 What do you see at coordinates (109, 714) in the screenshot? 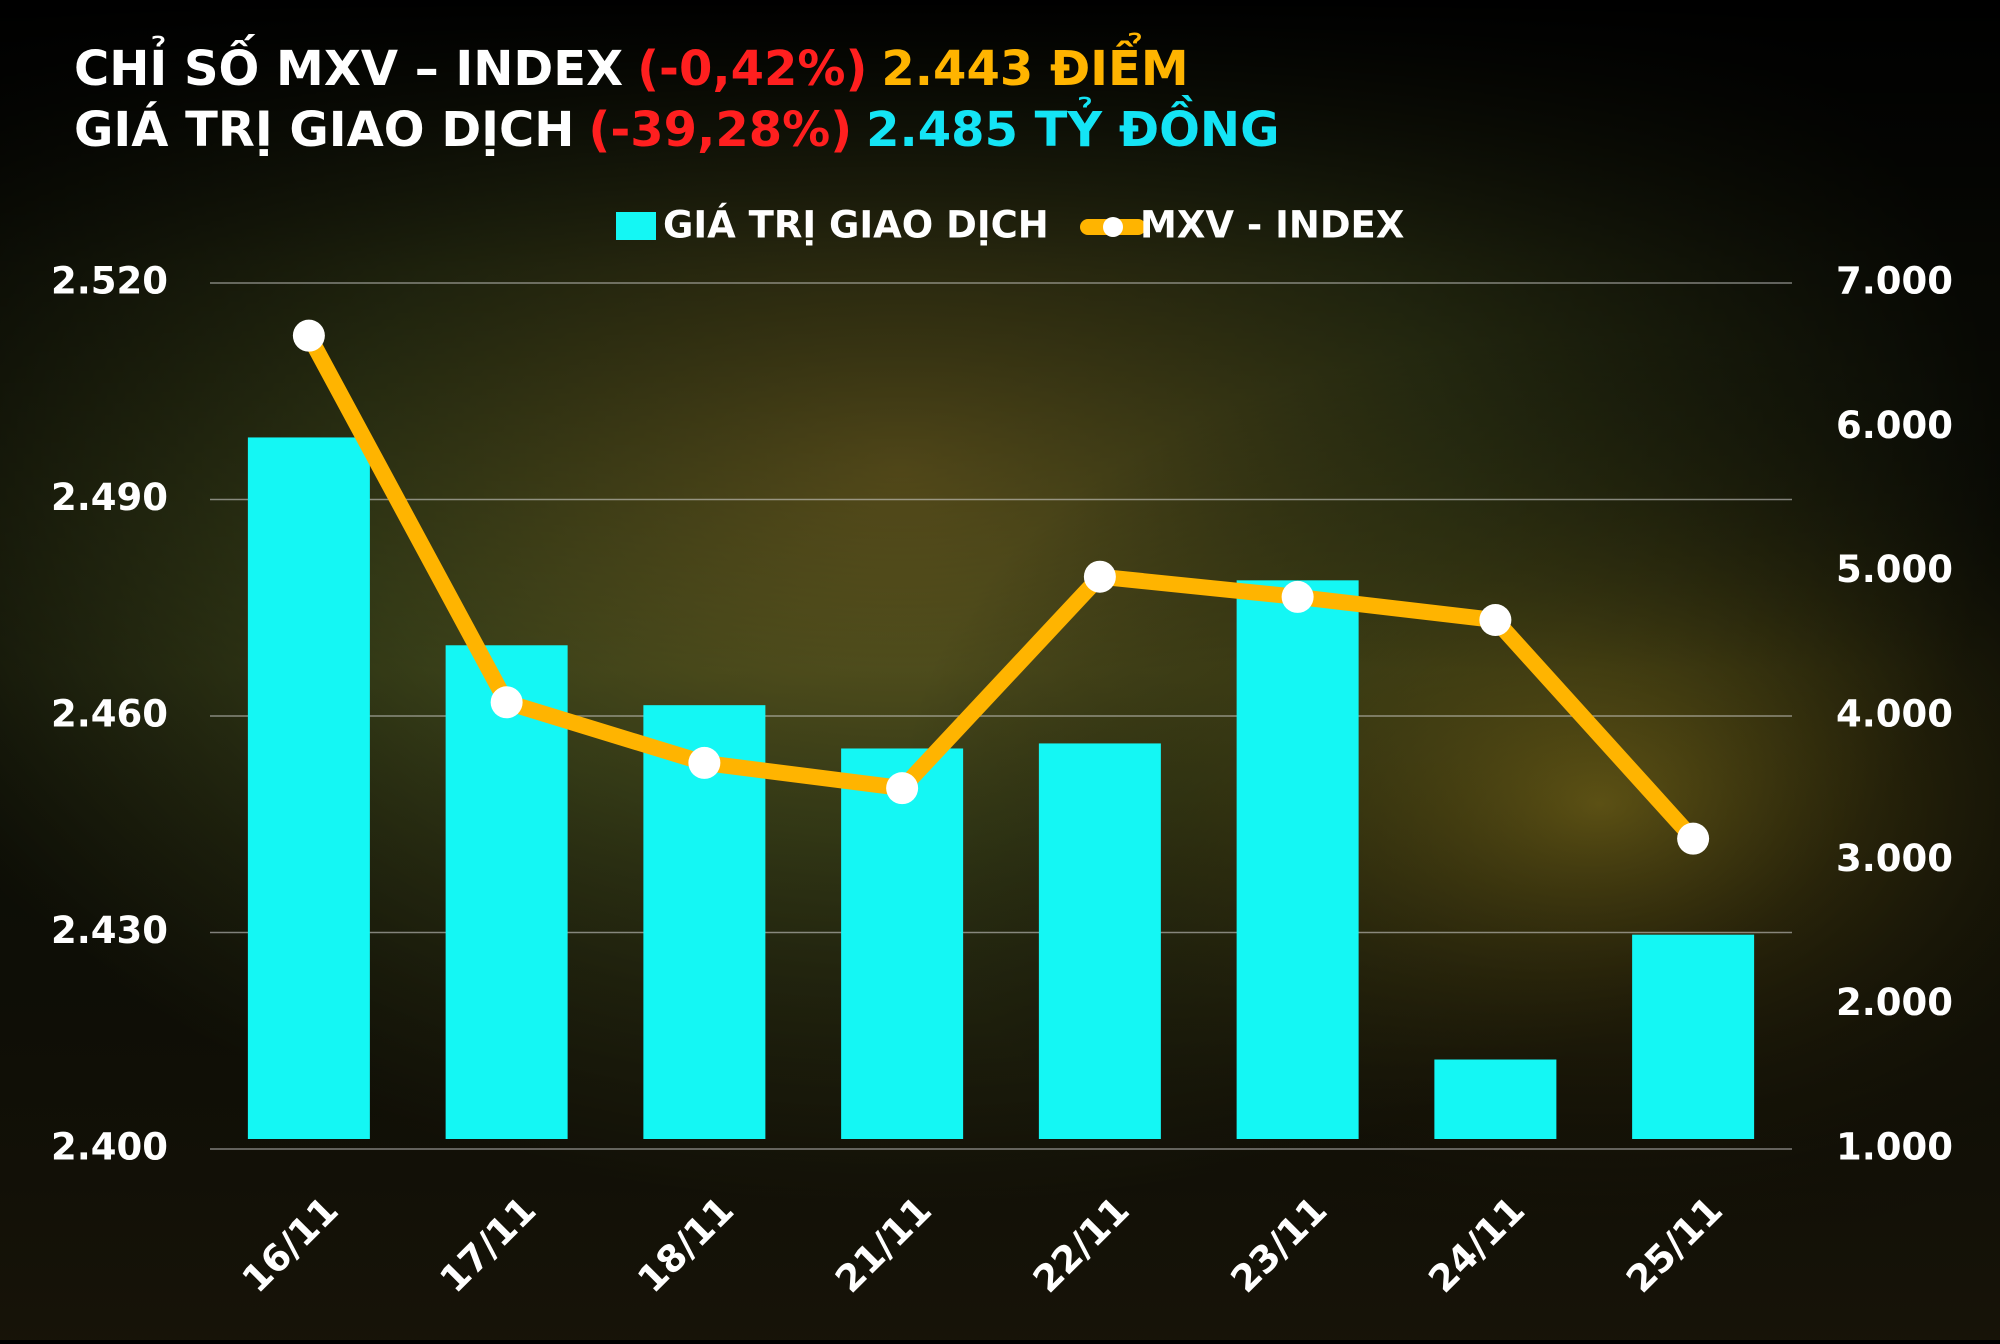
I see `y-tick-label: 2.460` at bounding box center [109, 714].